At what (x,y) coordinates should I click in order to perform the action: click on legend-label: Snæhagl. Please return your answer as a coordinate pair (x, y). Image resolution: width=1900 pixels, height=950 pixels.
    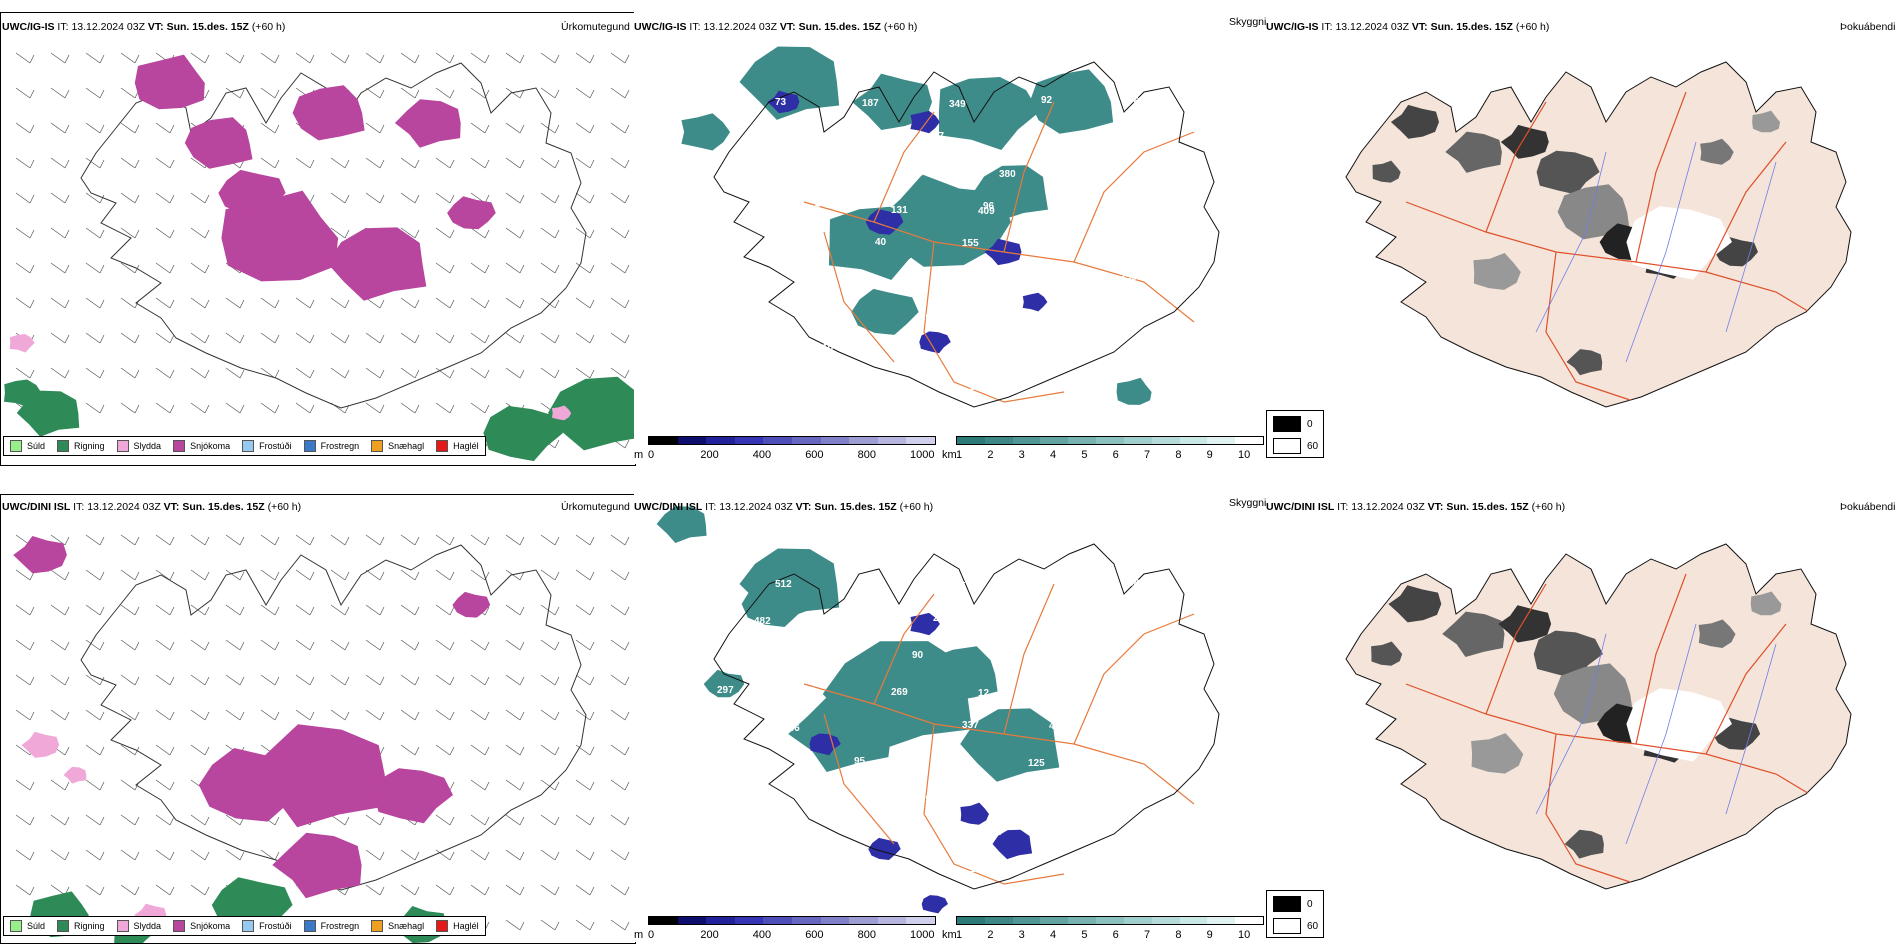
    Looking at the image, I should click on (406, 926).